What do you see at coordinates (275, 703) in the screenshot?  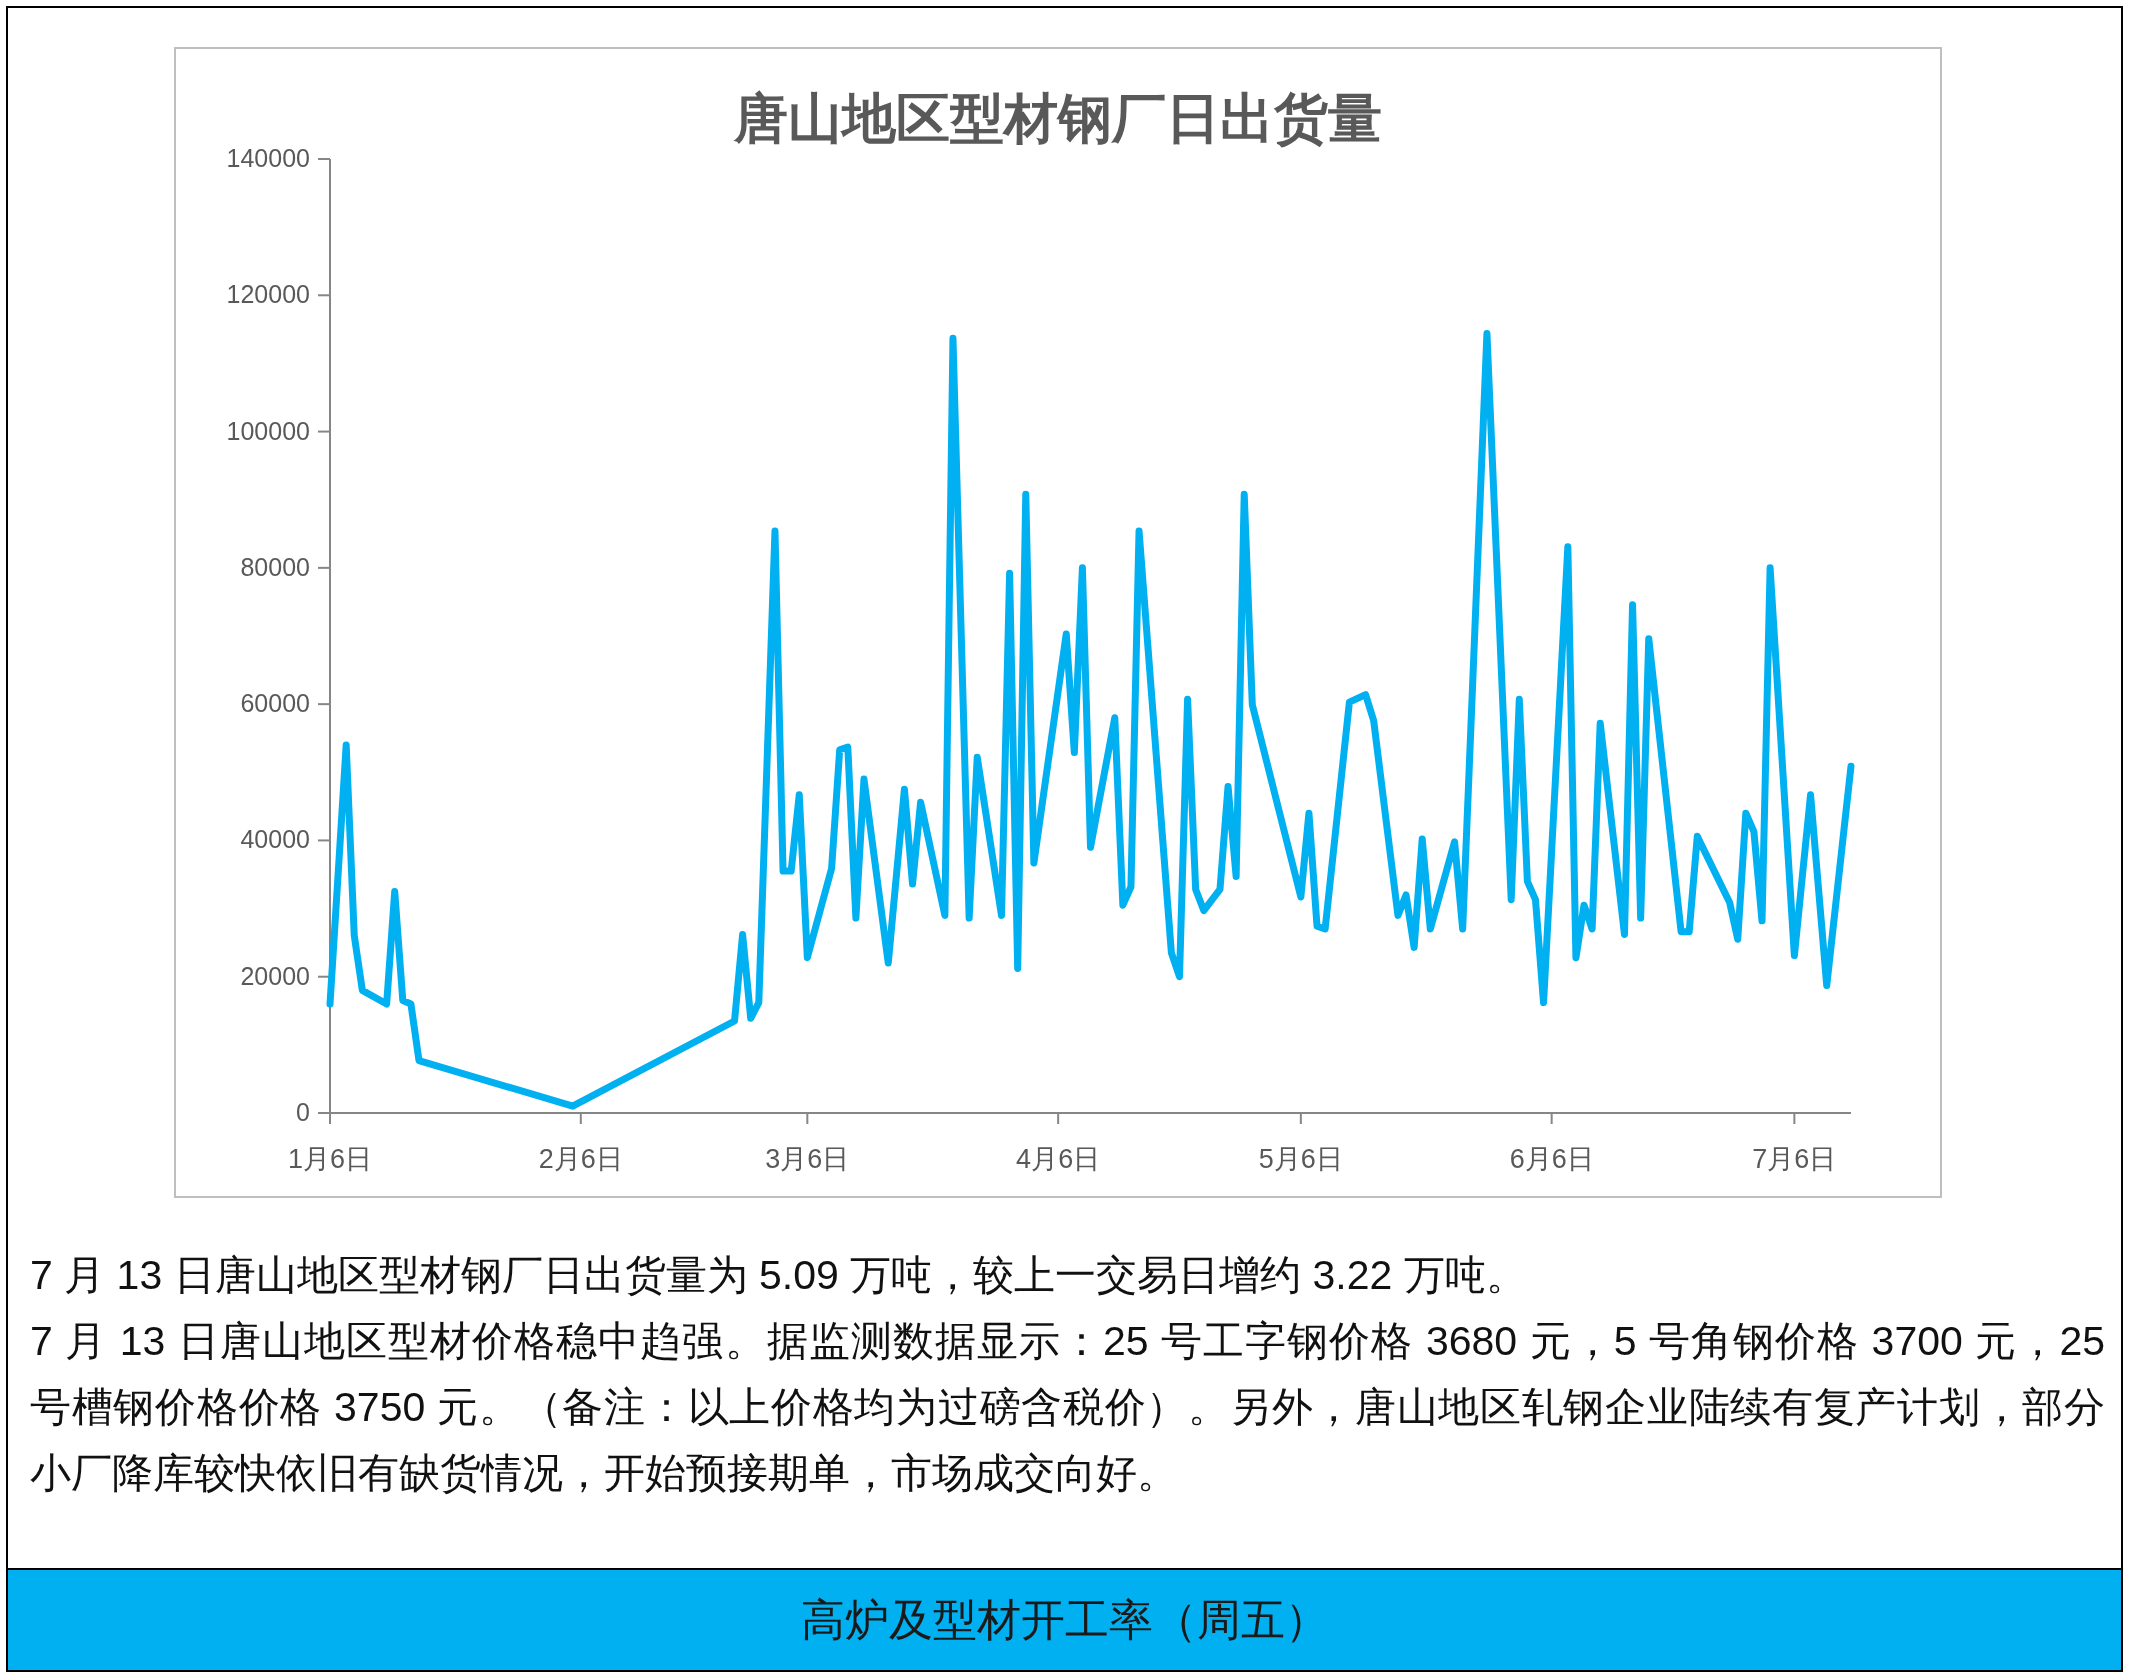 I see `y-tick-label: 60000` at bounding box center [275, 703].